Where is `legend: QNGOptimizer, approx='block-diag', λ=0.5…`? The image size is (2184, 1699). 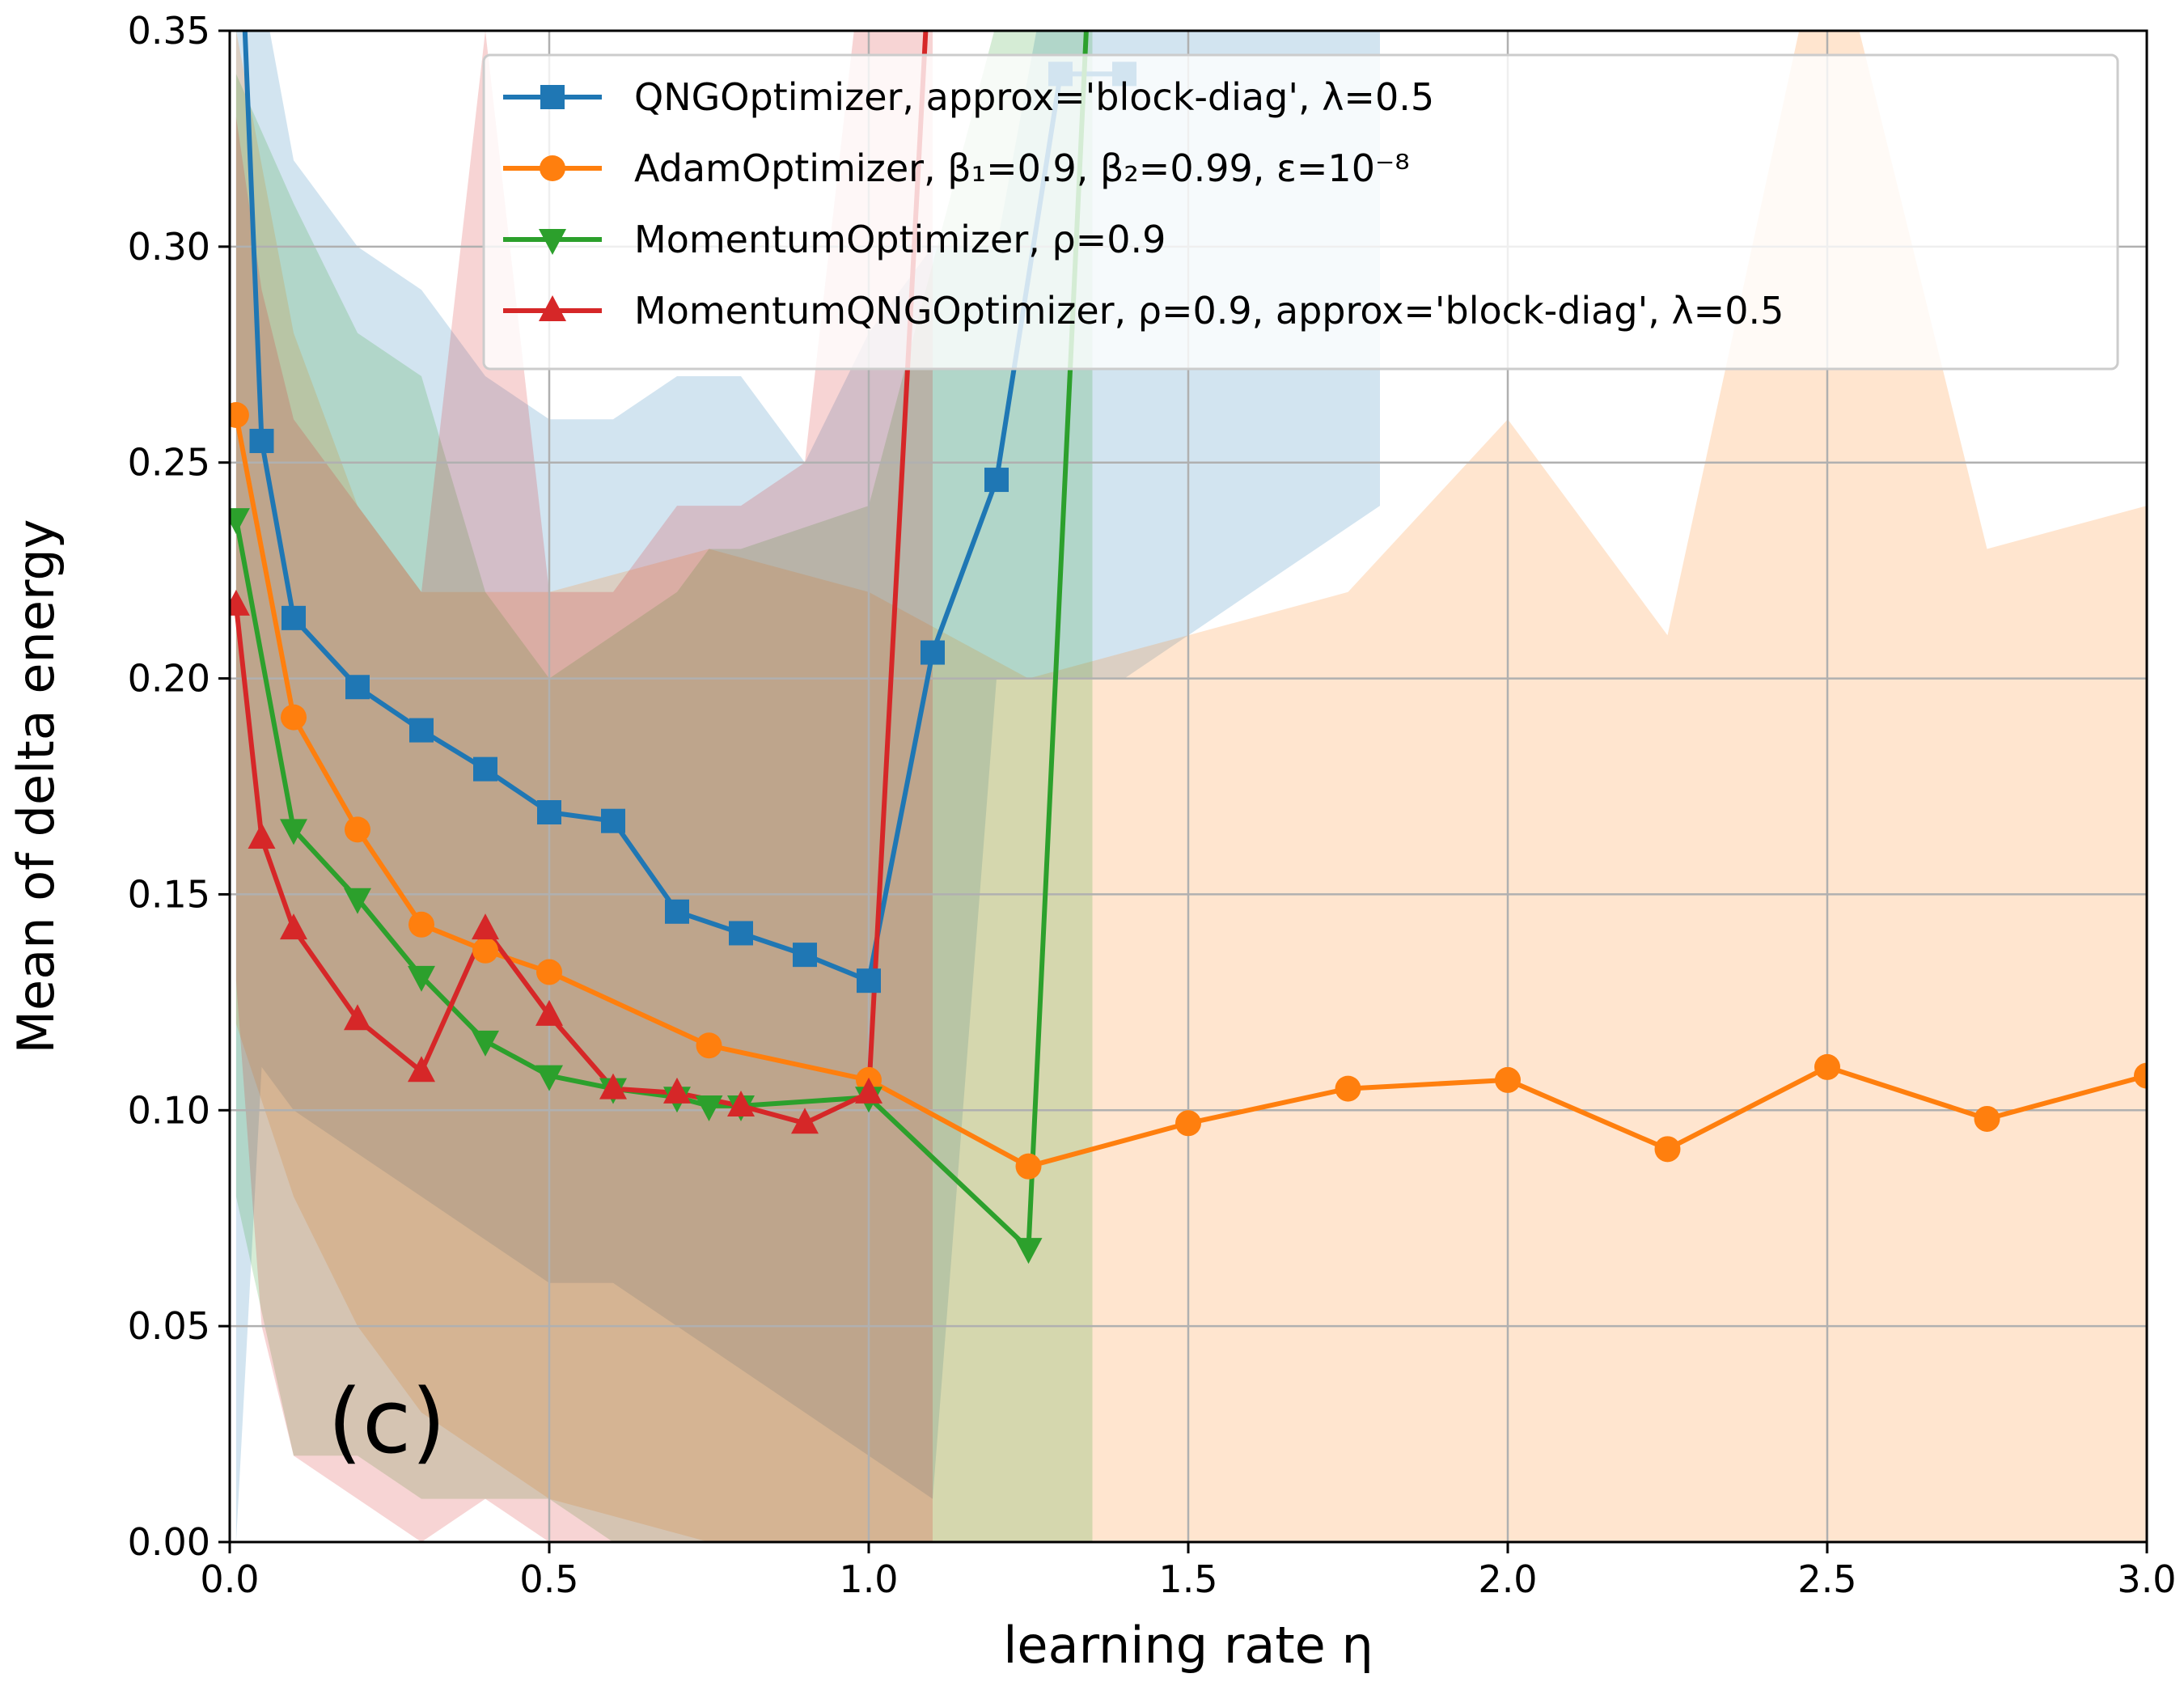 legend: QNGOptimizer, approx='block-diag', λ=0.5… is located at coordinates (1300, 212).